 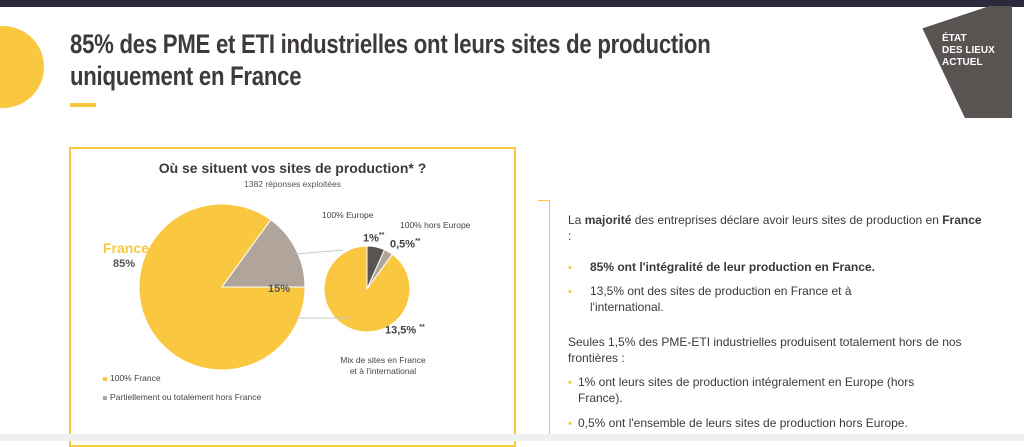 I want to click on pie-slice-100-france, so click(x=222, y=287).